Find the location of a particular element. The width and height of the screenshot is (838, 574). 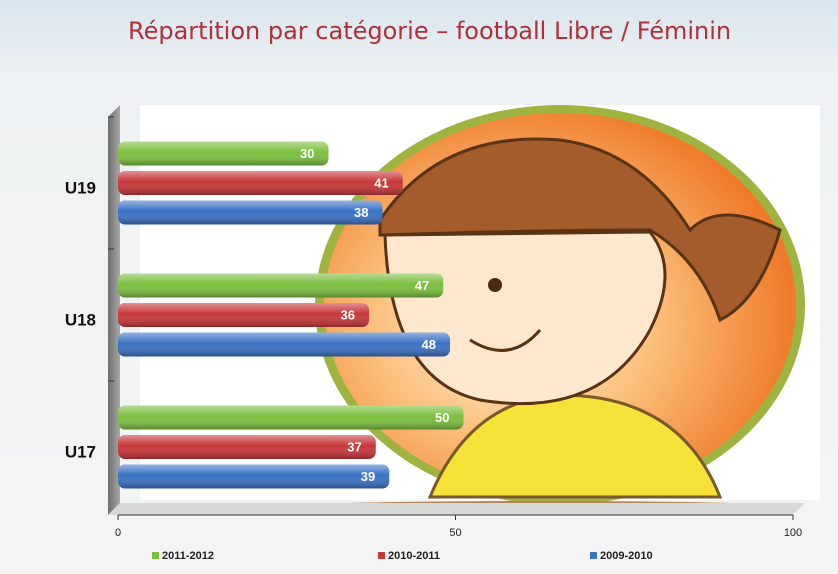

legend-label: 2010-2011 is located at coordinates (414, 556).